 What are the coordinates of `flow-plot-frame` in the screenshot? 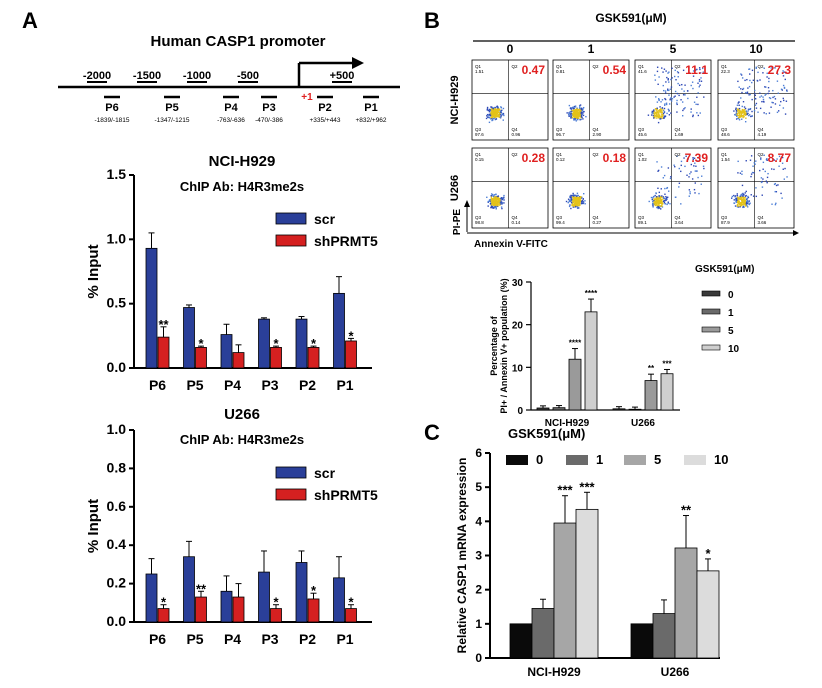 It's located at (673, 100).